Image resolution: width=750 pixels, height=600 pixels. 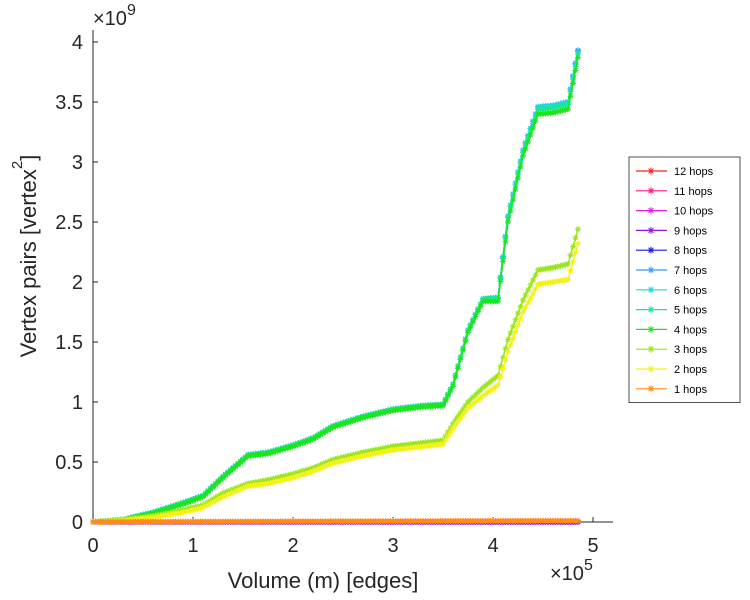 What do you see at coordinates (77, 43) in the screenshot?
I see `y-tick-label: 4` at bounding box center [77, 43].